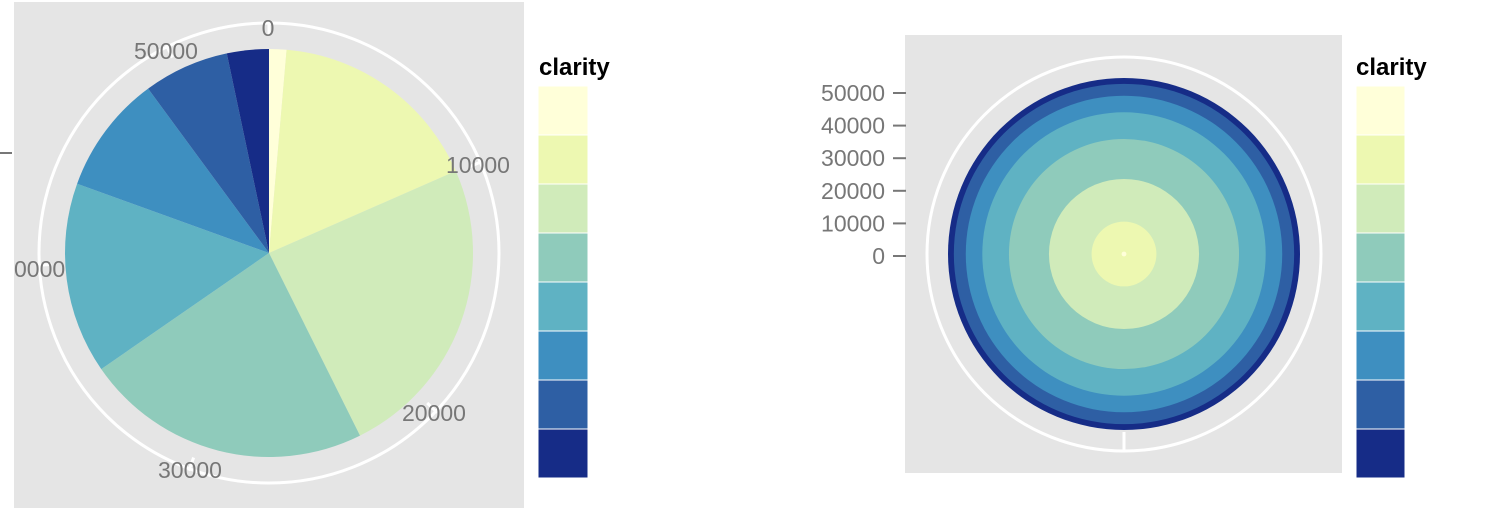 This screenshot has height=510, width=1488. I want to click on bullseye-ring, so click(1124, 254).